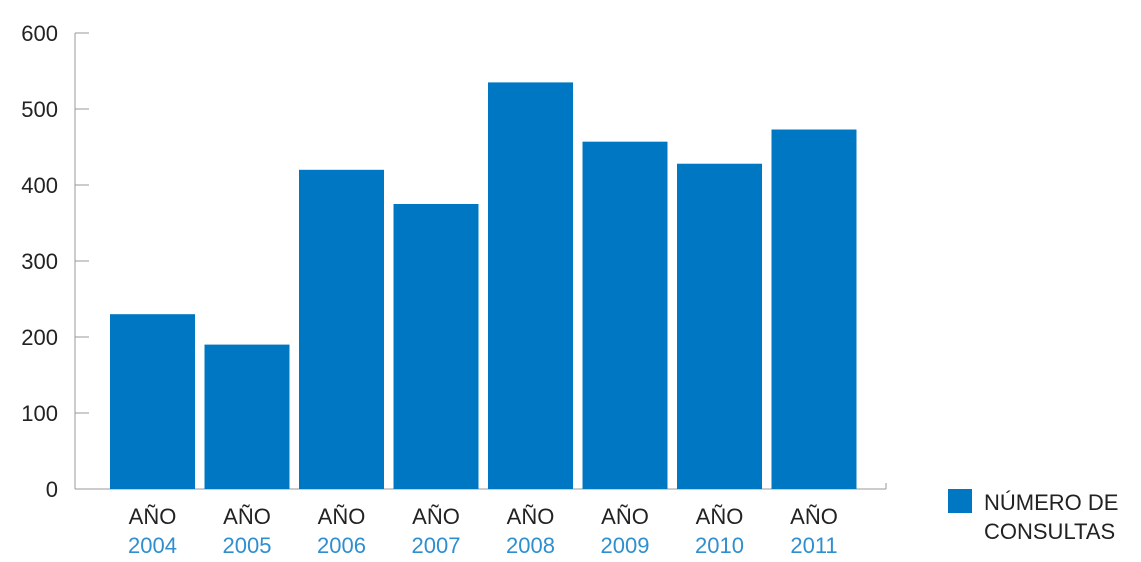 The height and width of the screenshot is (562, 1141). What do you see at coordinates (436, 346) in the screenshot?
I see `bar-2007` at bounding box center [436, 346].